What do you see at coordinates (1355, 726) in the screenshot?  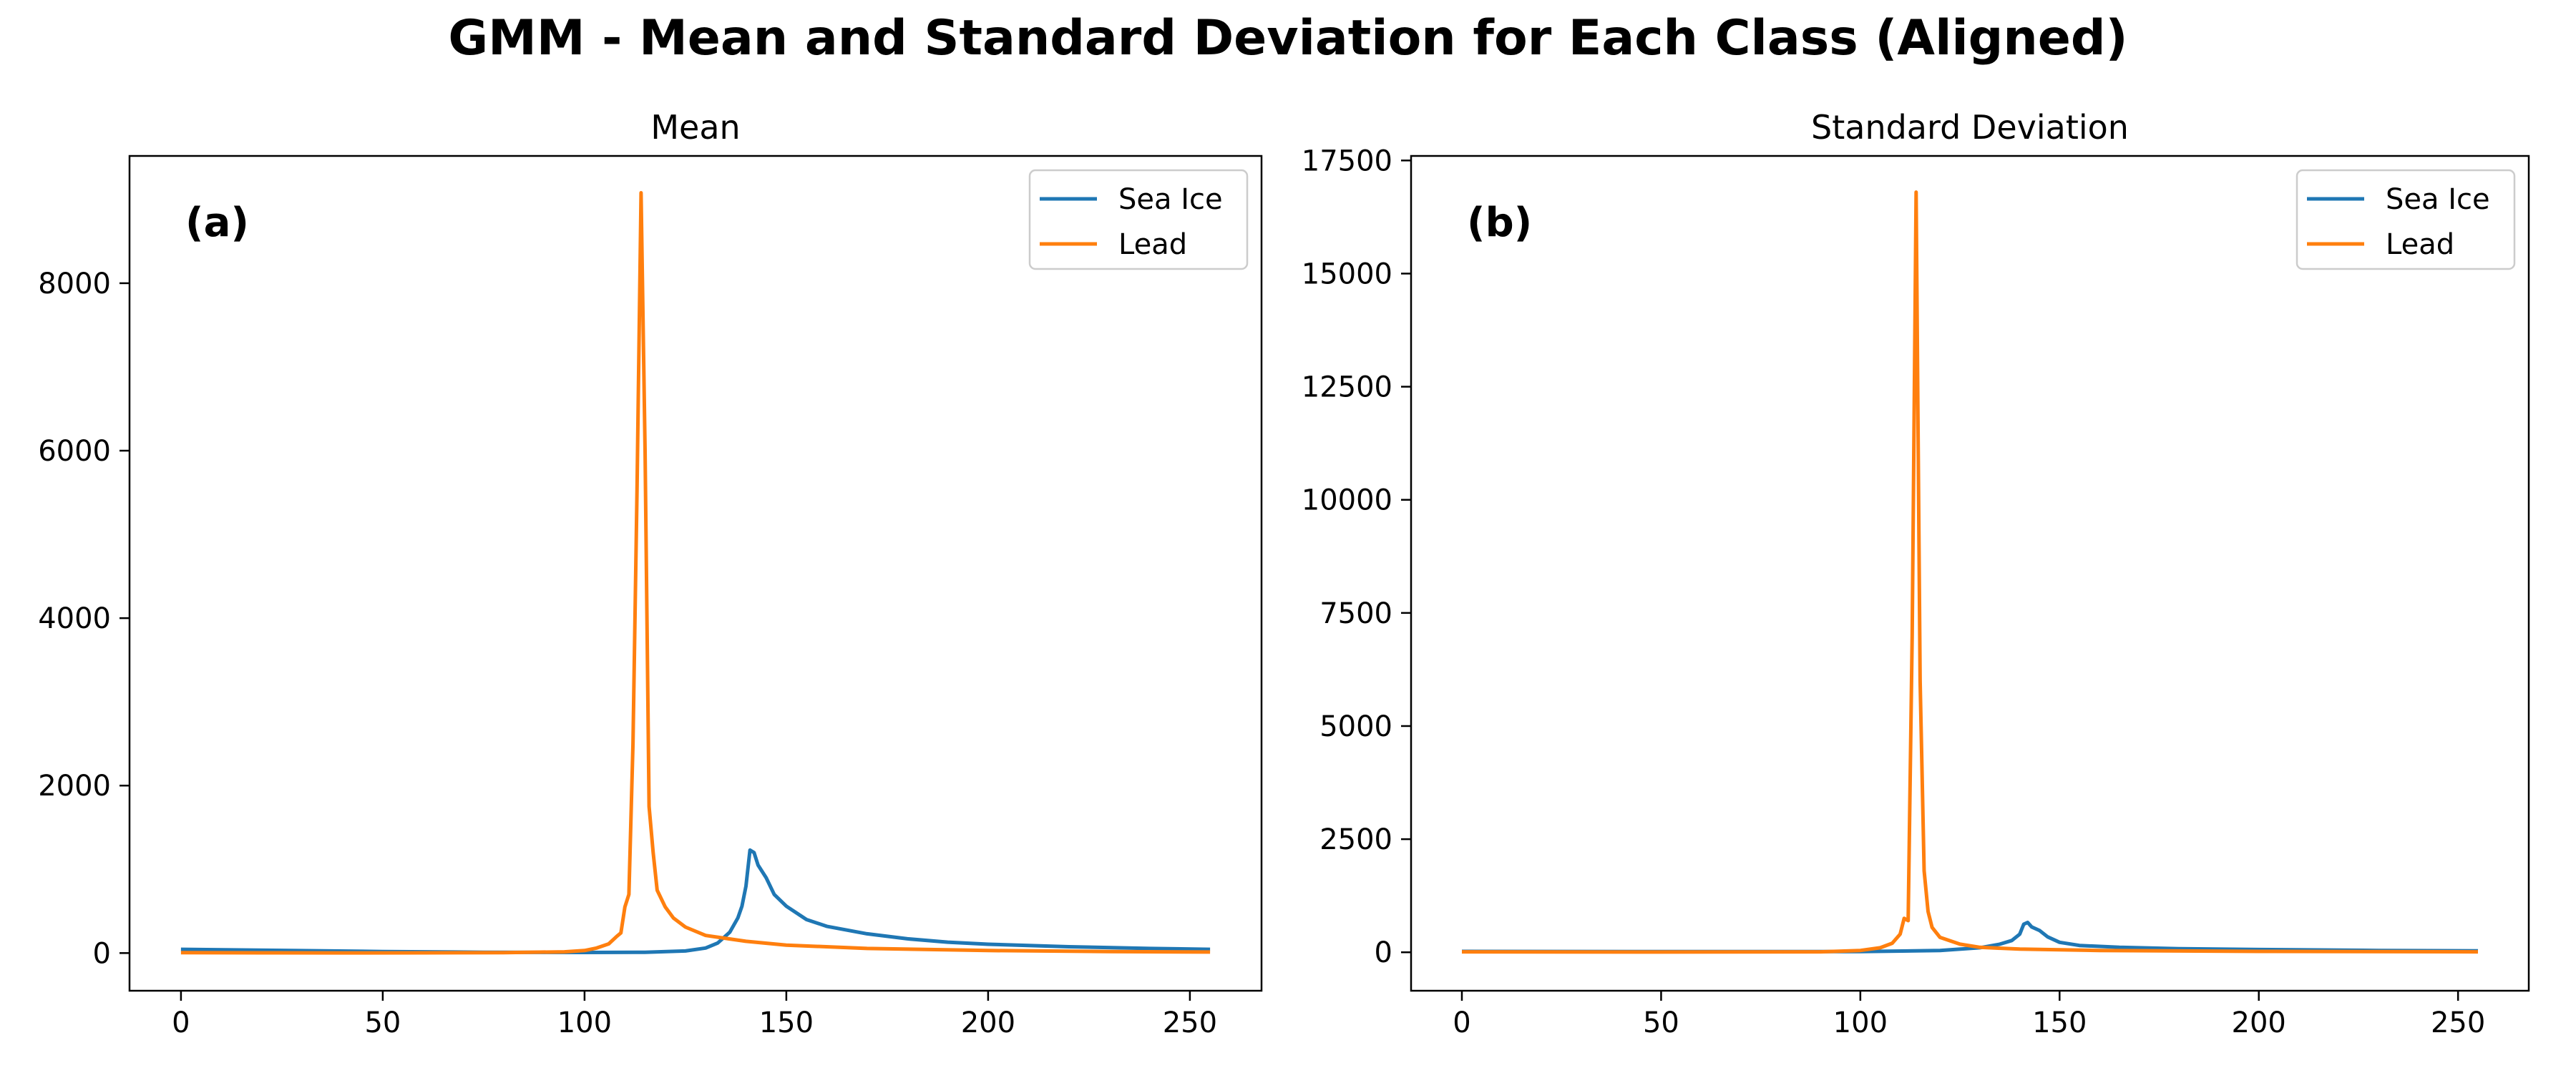 I see `std-y-tick-label: 5000` at bounding box center [1355, 726].